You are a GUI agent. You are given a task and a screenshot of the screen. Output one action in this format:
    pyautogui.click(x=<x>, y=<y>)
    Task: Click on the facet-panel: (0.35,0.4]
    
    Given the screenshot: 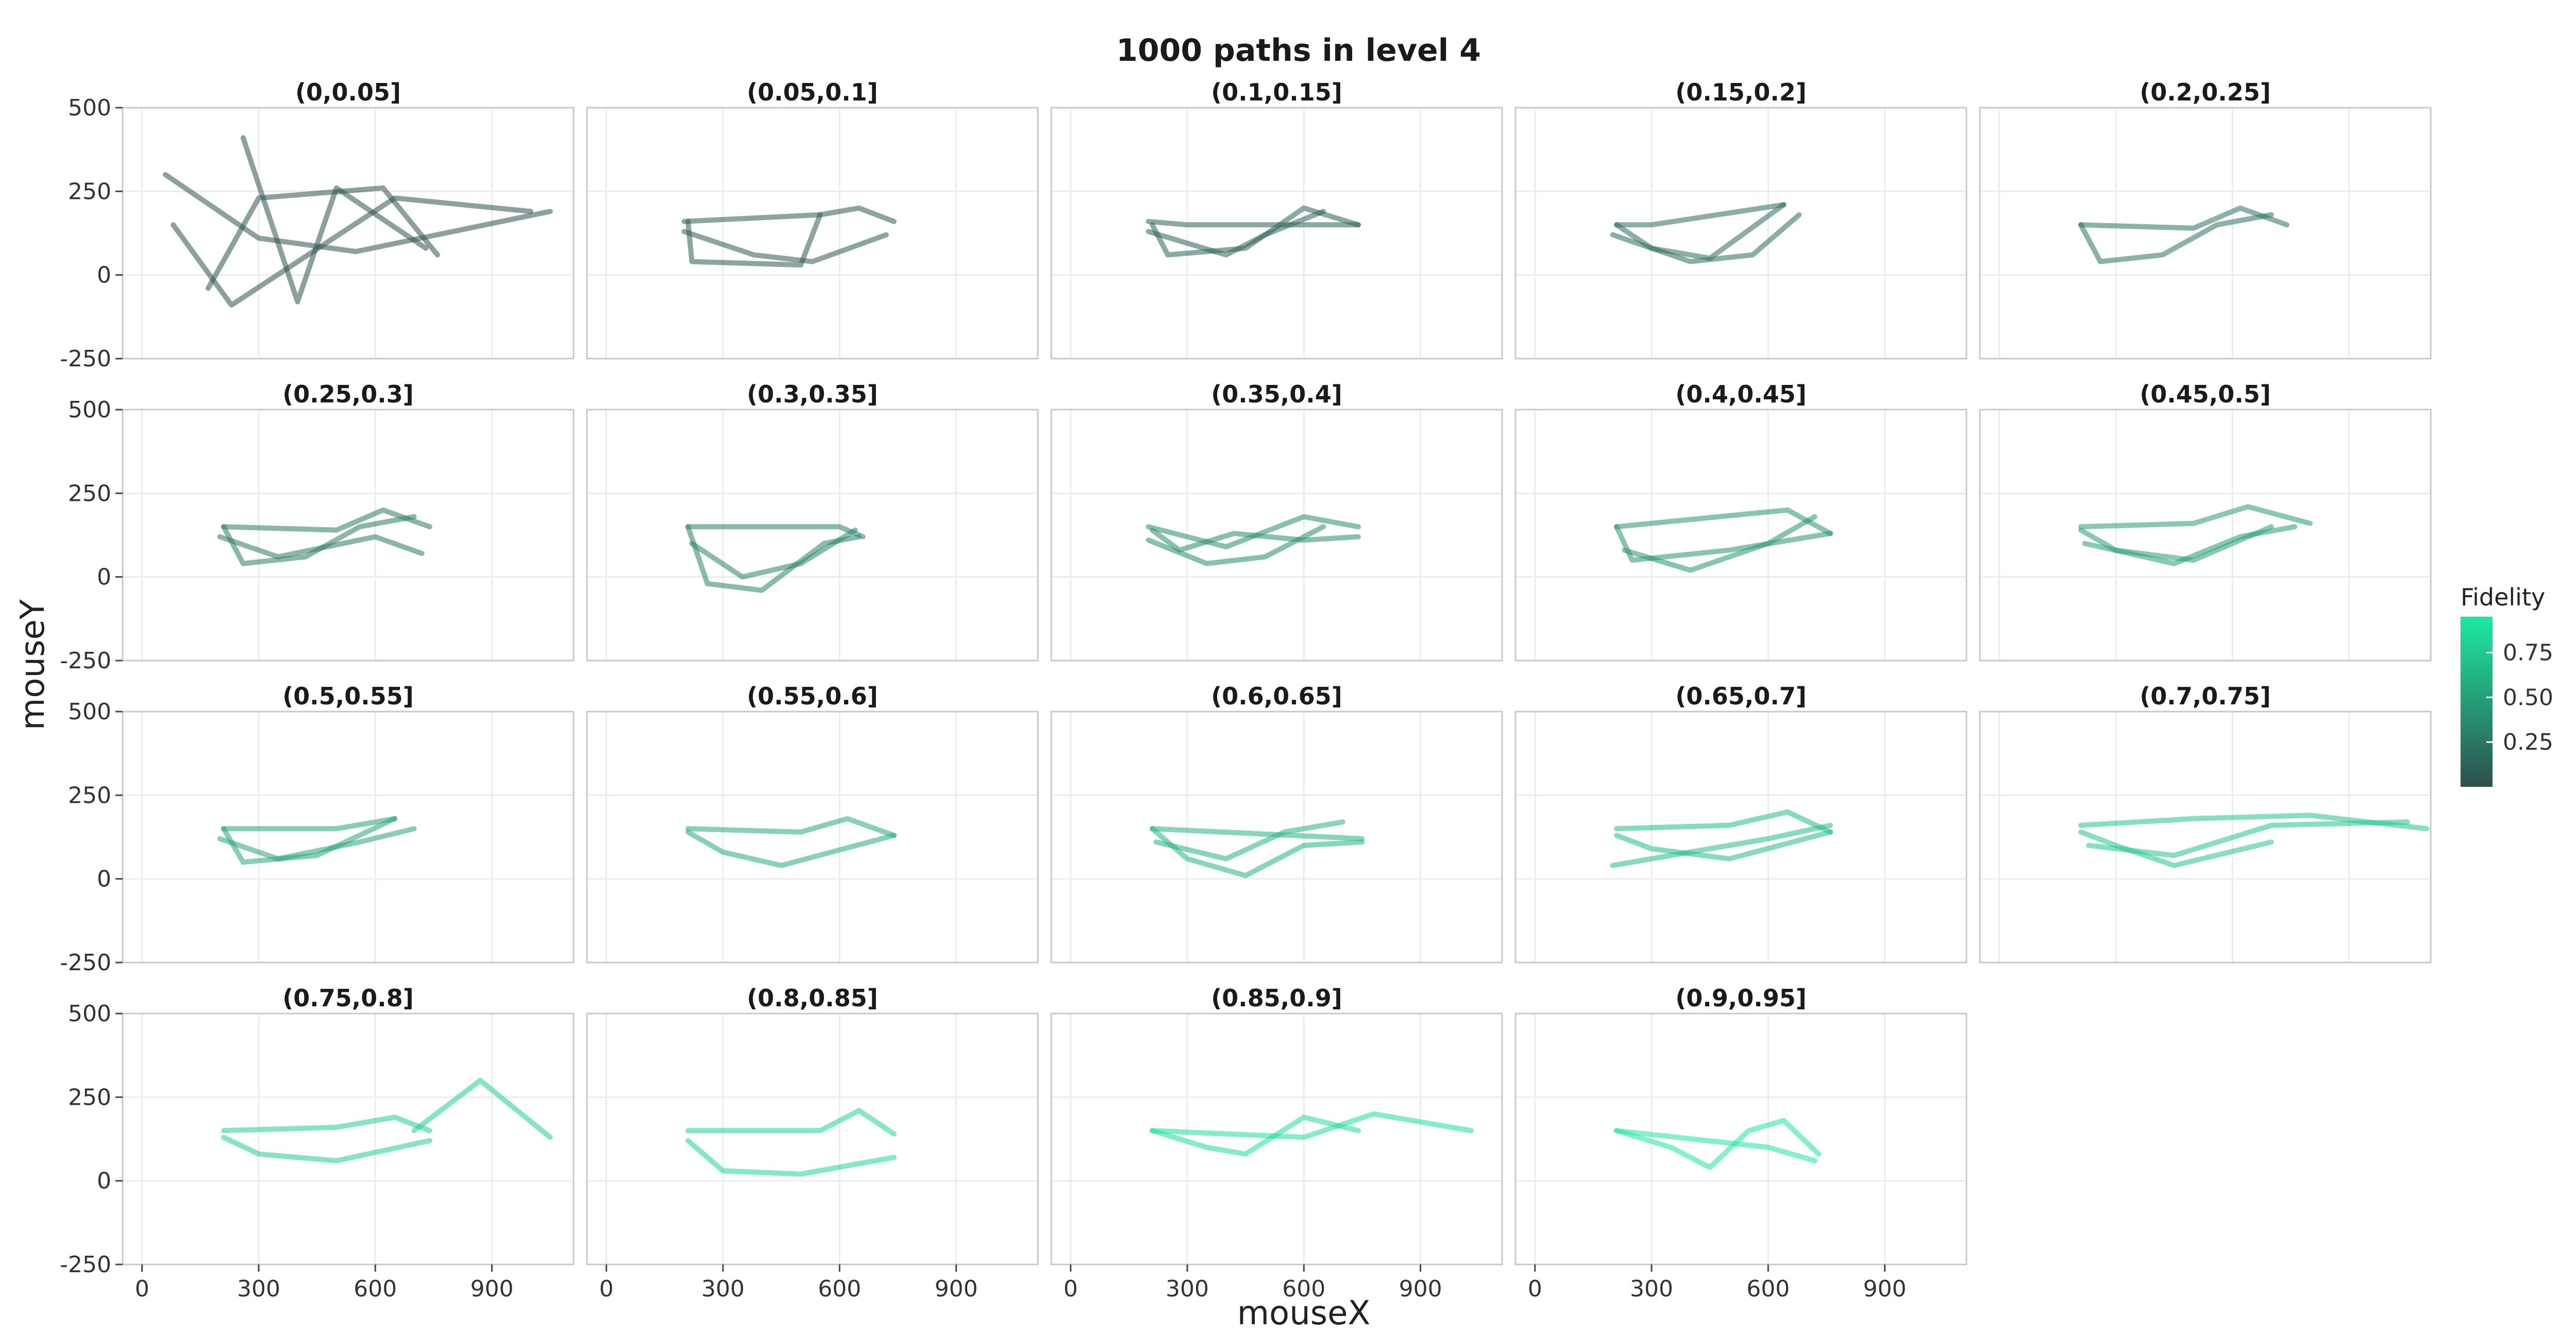 What is the action you would take?
    pyautogui.click(x=1276, y=521)
    